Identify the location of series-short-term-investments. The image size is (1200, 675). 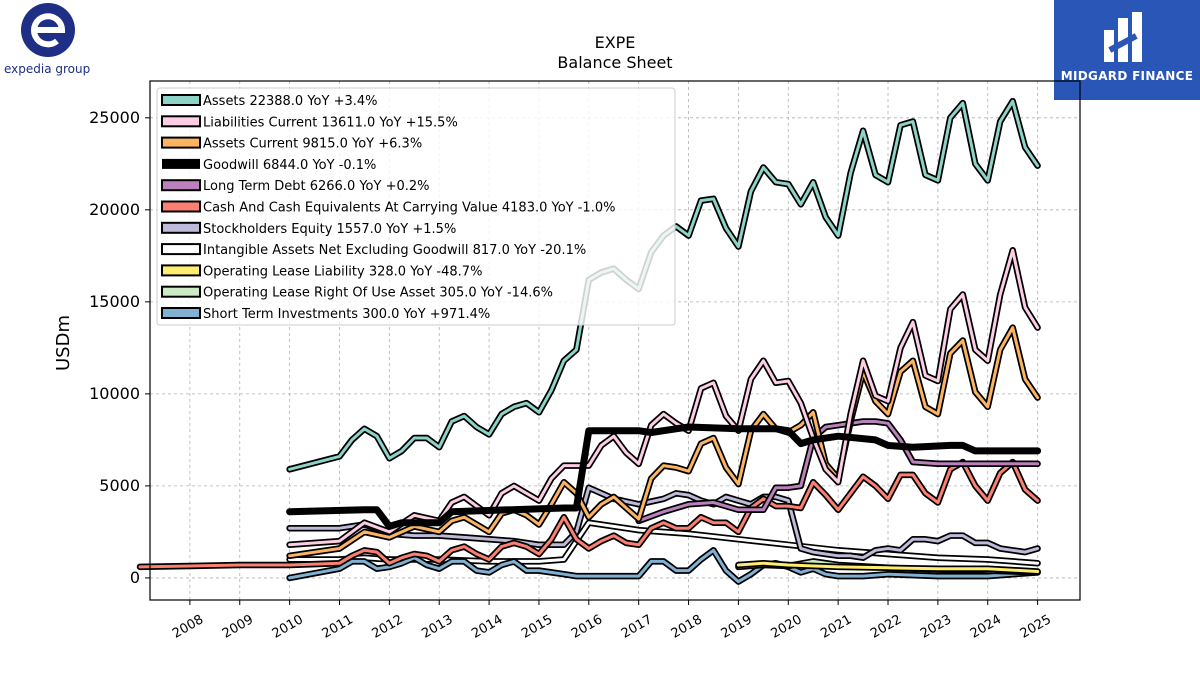
(663, 566).